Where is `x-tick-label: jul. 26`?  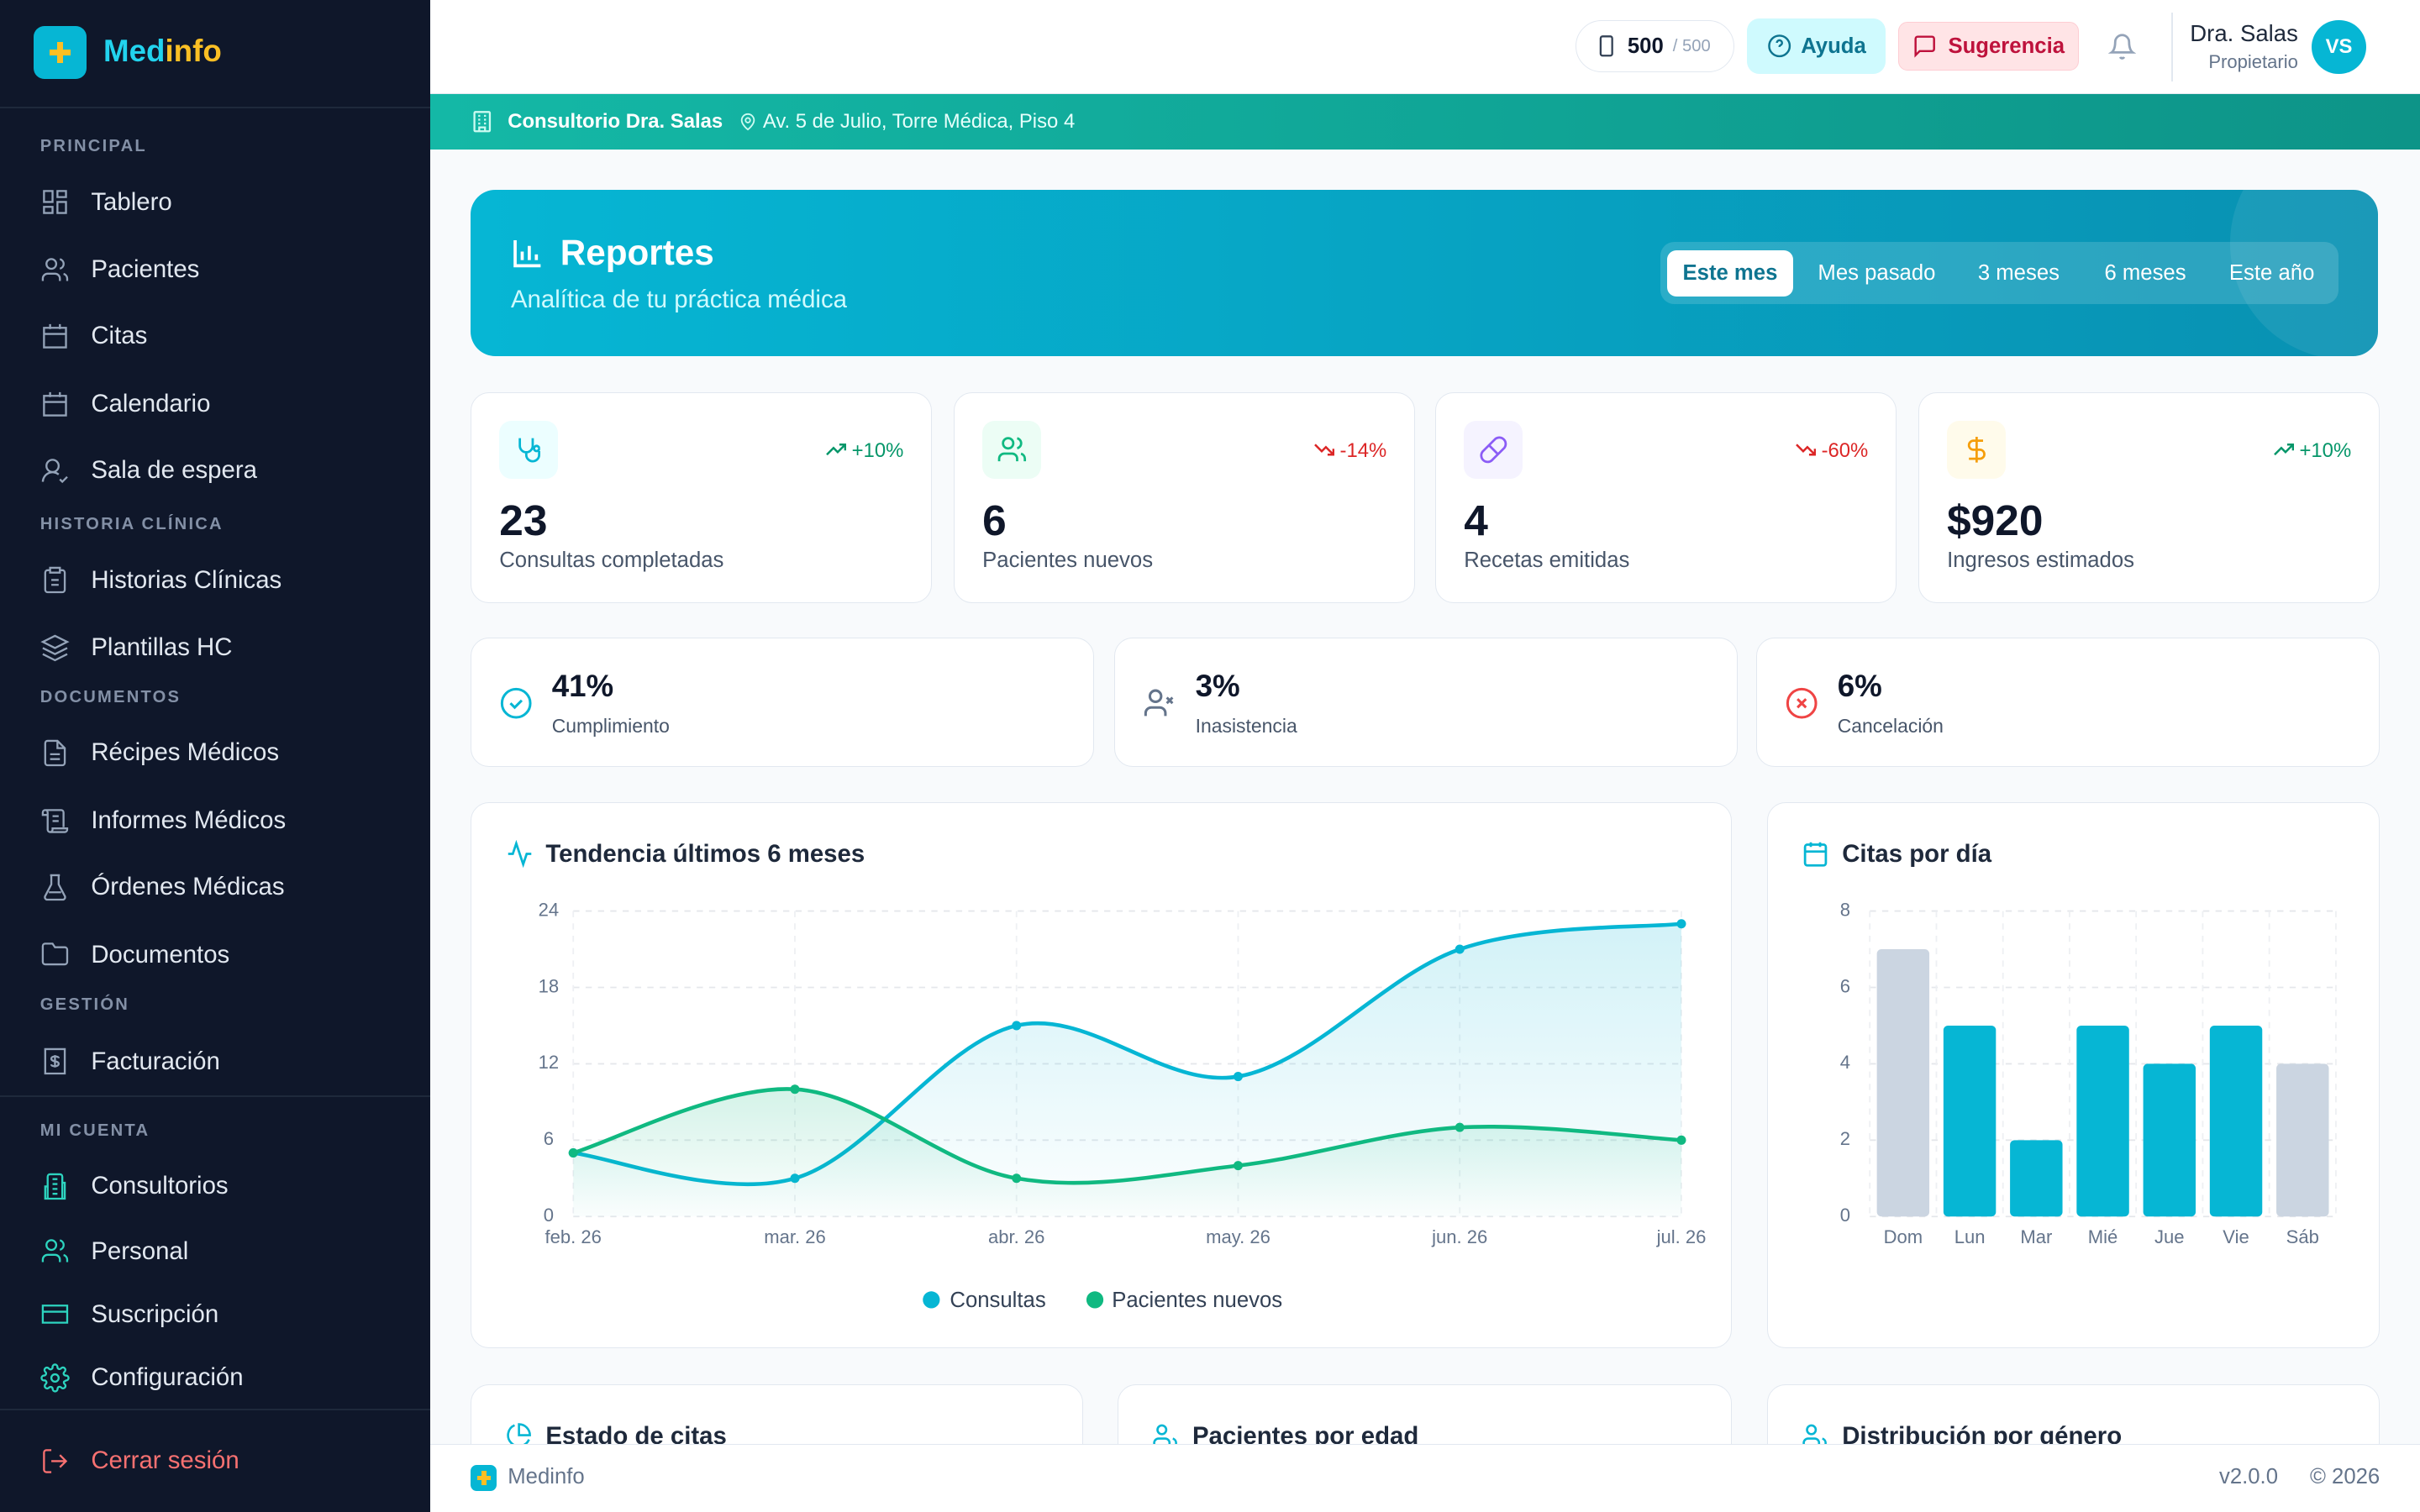
x-tick-label: jul. 26 is located at coordinates (1681, 1236).